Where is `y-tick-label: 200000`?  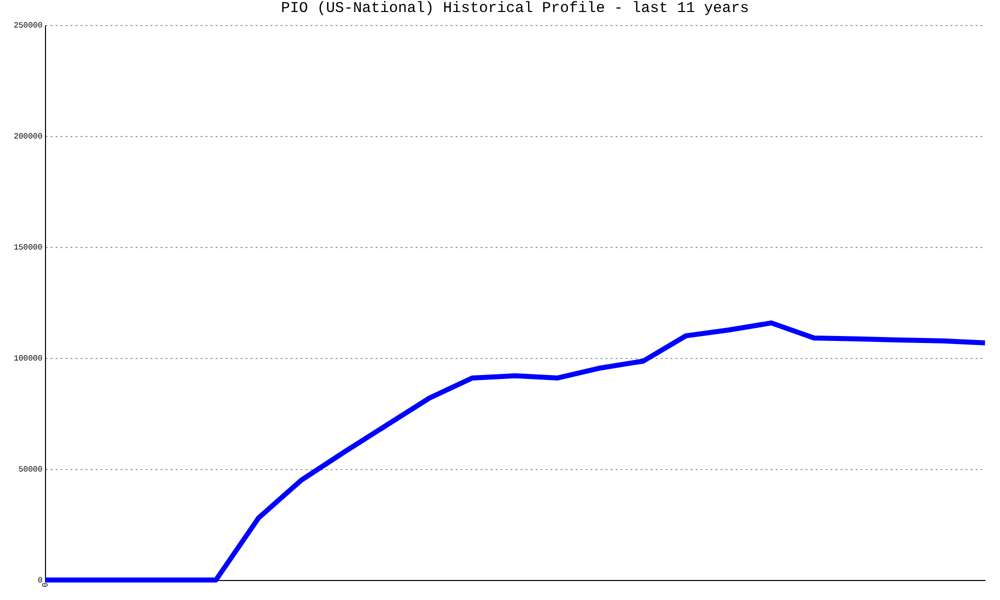
y-tick-label: 200000 is located at coordinates (28, 137).